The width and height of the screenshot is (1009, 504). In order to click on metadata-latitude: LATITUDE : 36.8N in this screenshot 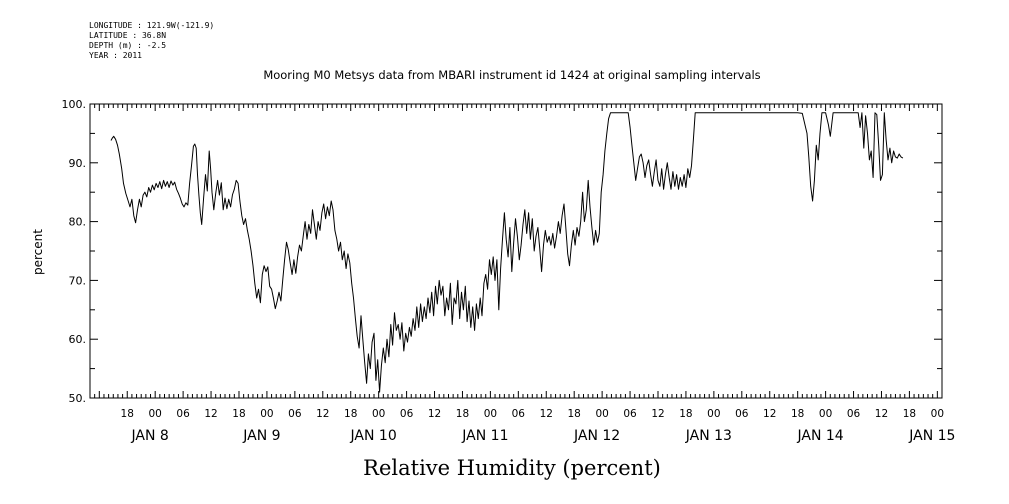, I will do `click(128, 35)`.